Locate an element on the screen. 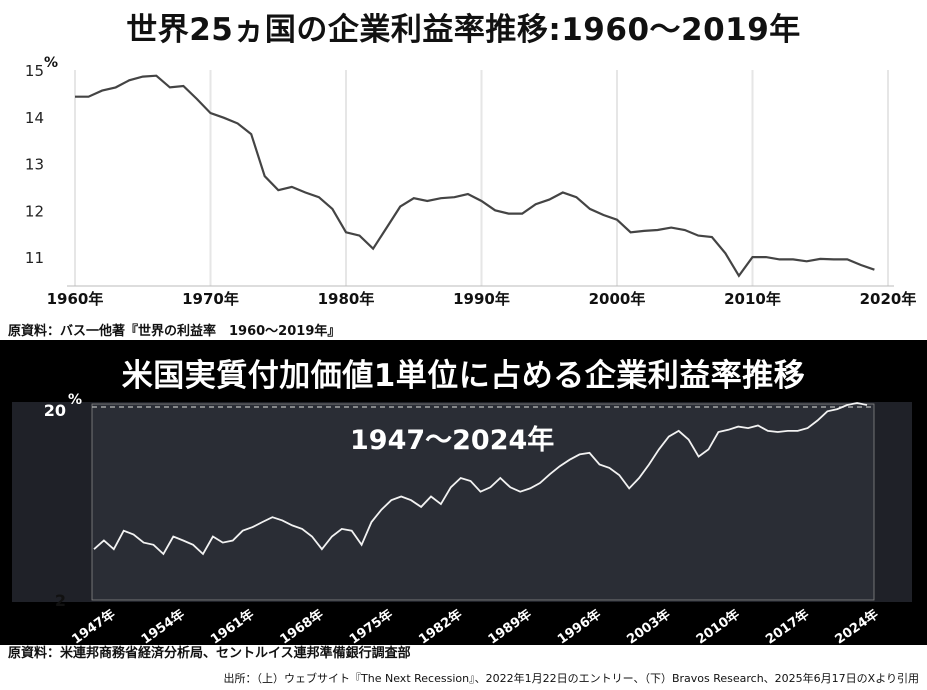  top-chart-y-ticks: 15 14 13 12 11 is located at coordinates (34, 164).